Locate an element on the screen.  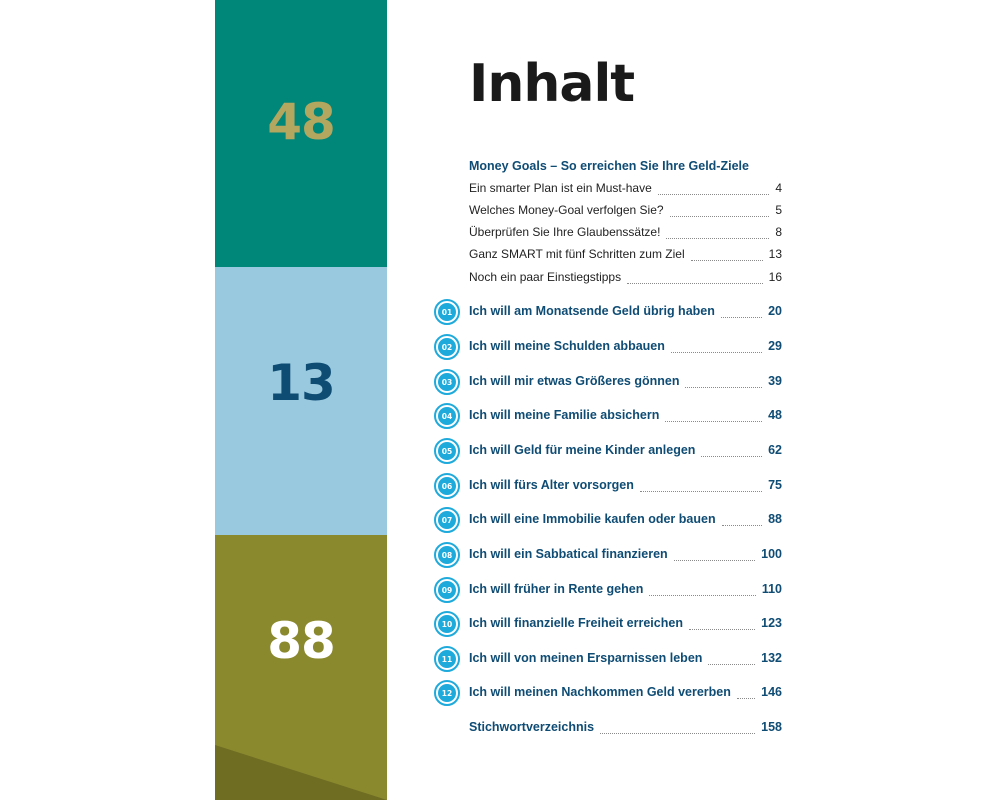
chapter-number: 04 is located at coordinates (447, 416).